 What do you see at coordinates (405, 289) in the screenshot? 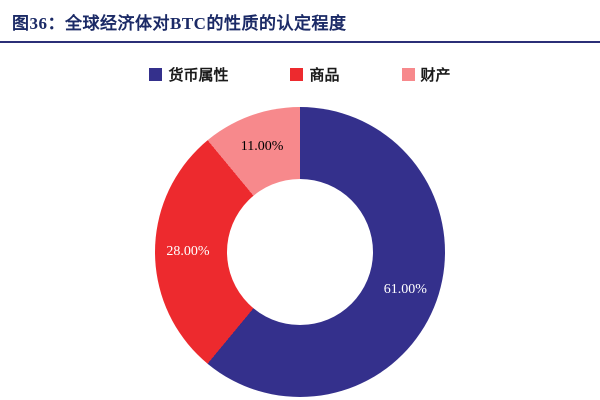
I see `slice-label-currency: 61.00%` at bounding box center [405, 289].